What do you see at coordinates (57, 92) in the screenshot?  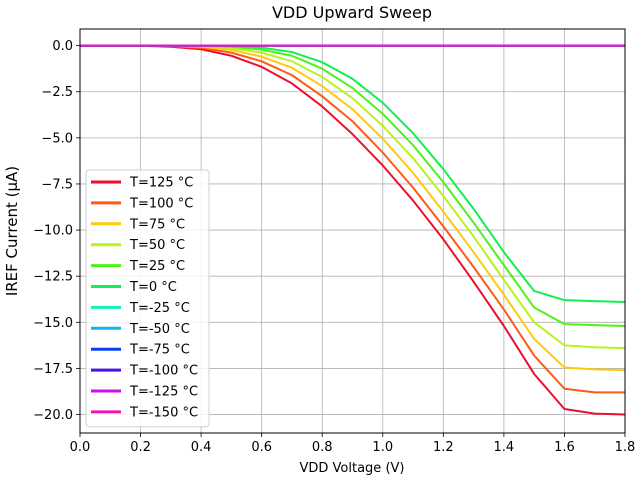 I see `y-tick-label: −2.5` at bounding box center [57, 92].